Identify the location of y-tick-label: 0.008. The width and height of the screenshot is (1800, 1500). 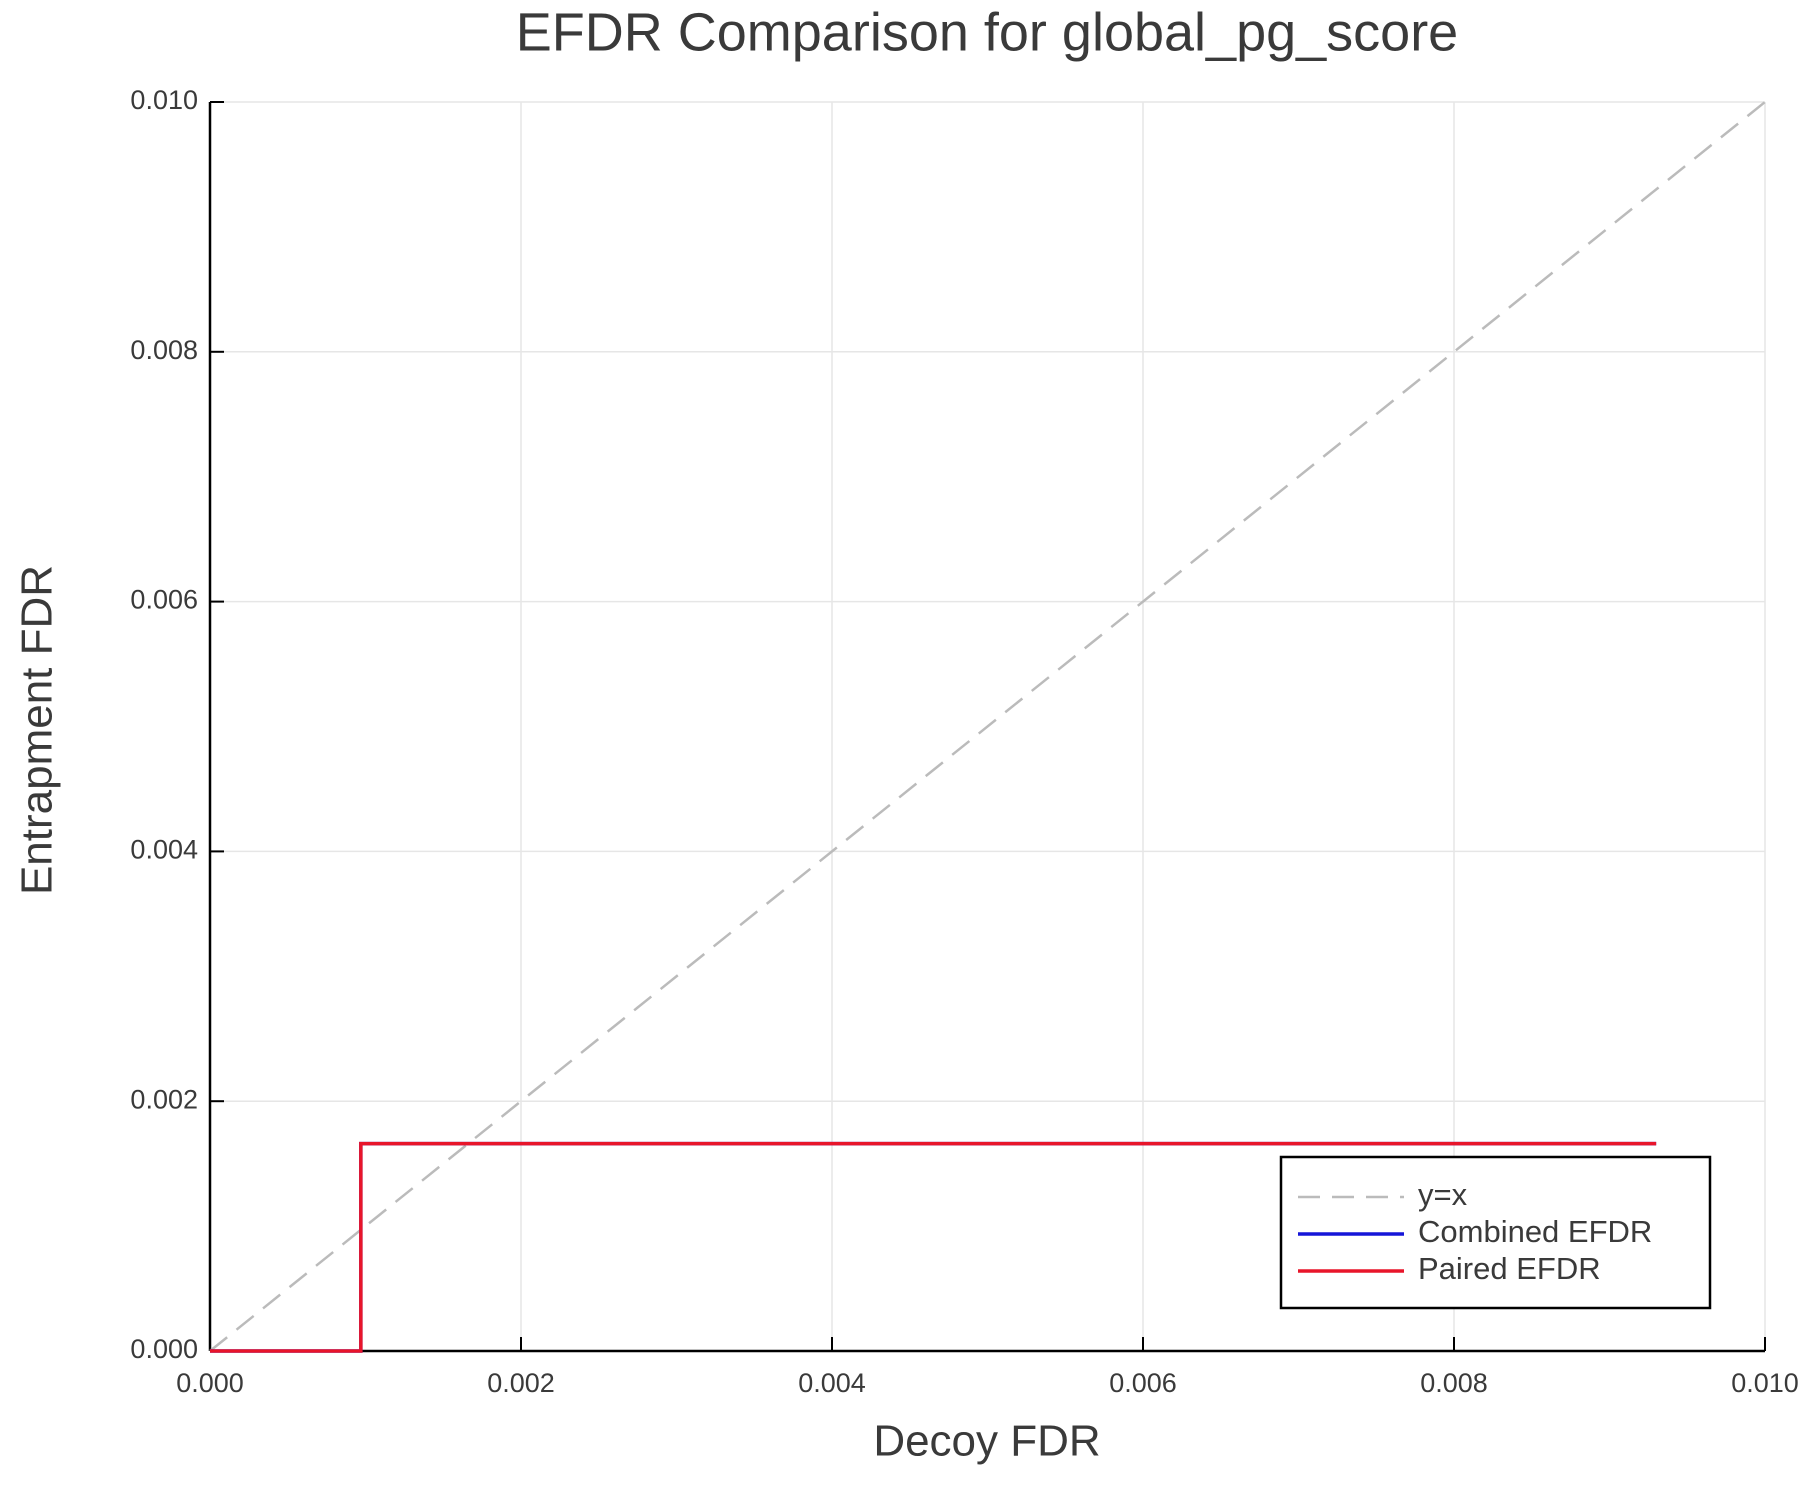
(164, 350).